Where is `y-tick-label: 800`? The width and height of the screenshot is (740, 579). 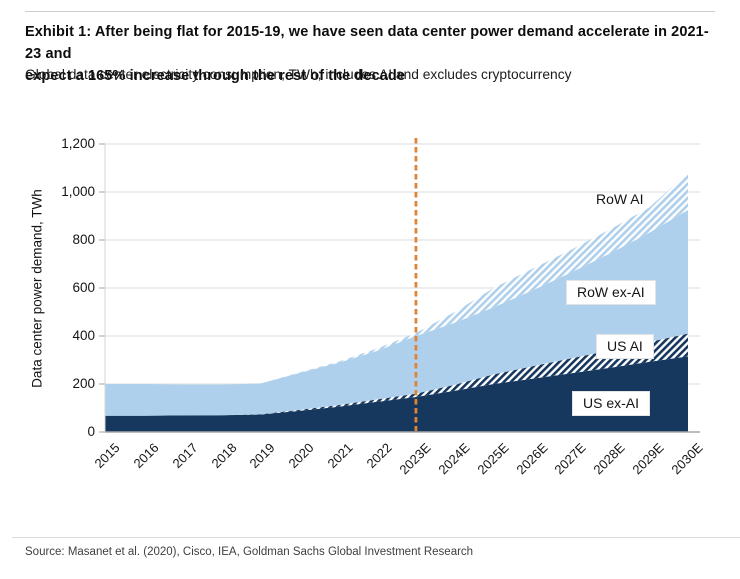
y-tick-label: 800 is located at coordinates (83, 239).